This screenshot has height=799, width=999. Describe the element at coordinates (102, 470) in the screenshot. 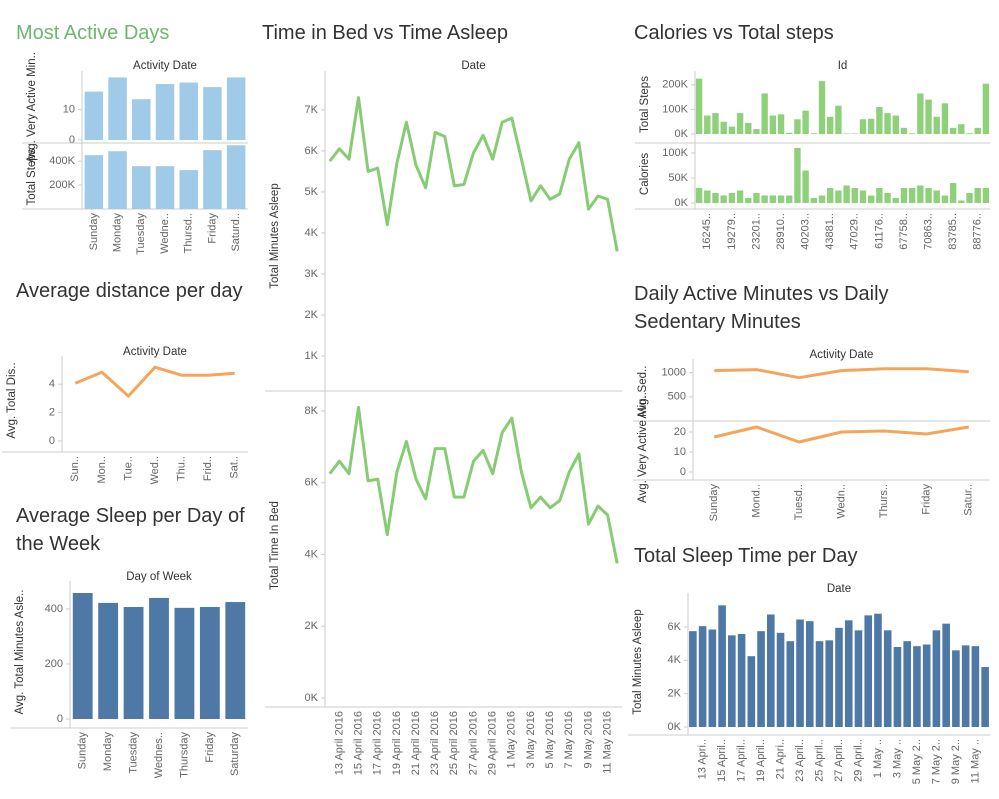

I see `x-tick-label: Mon..` at that location.